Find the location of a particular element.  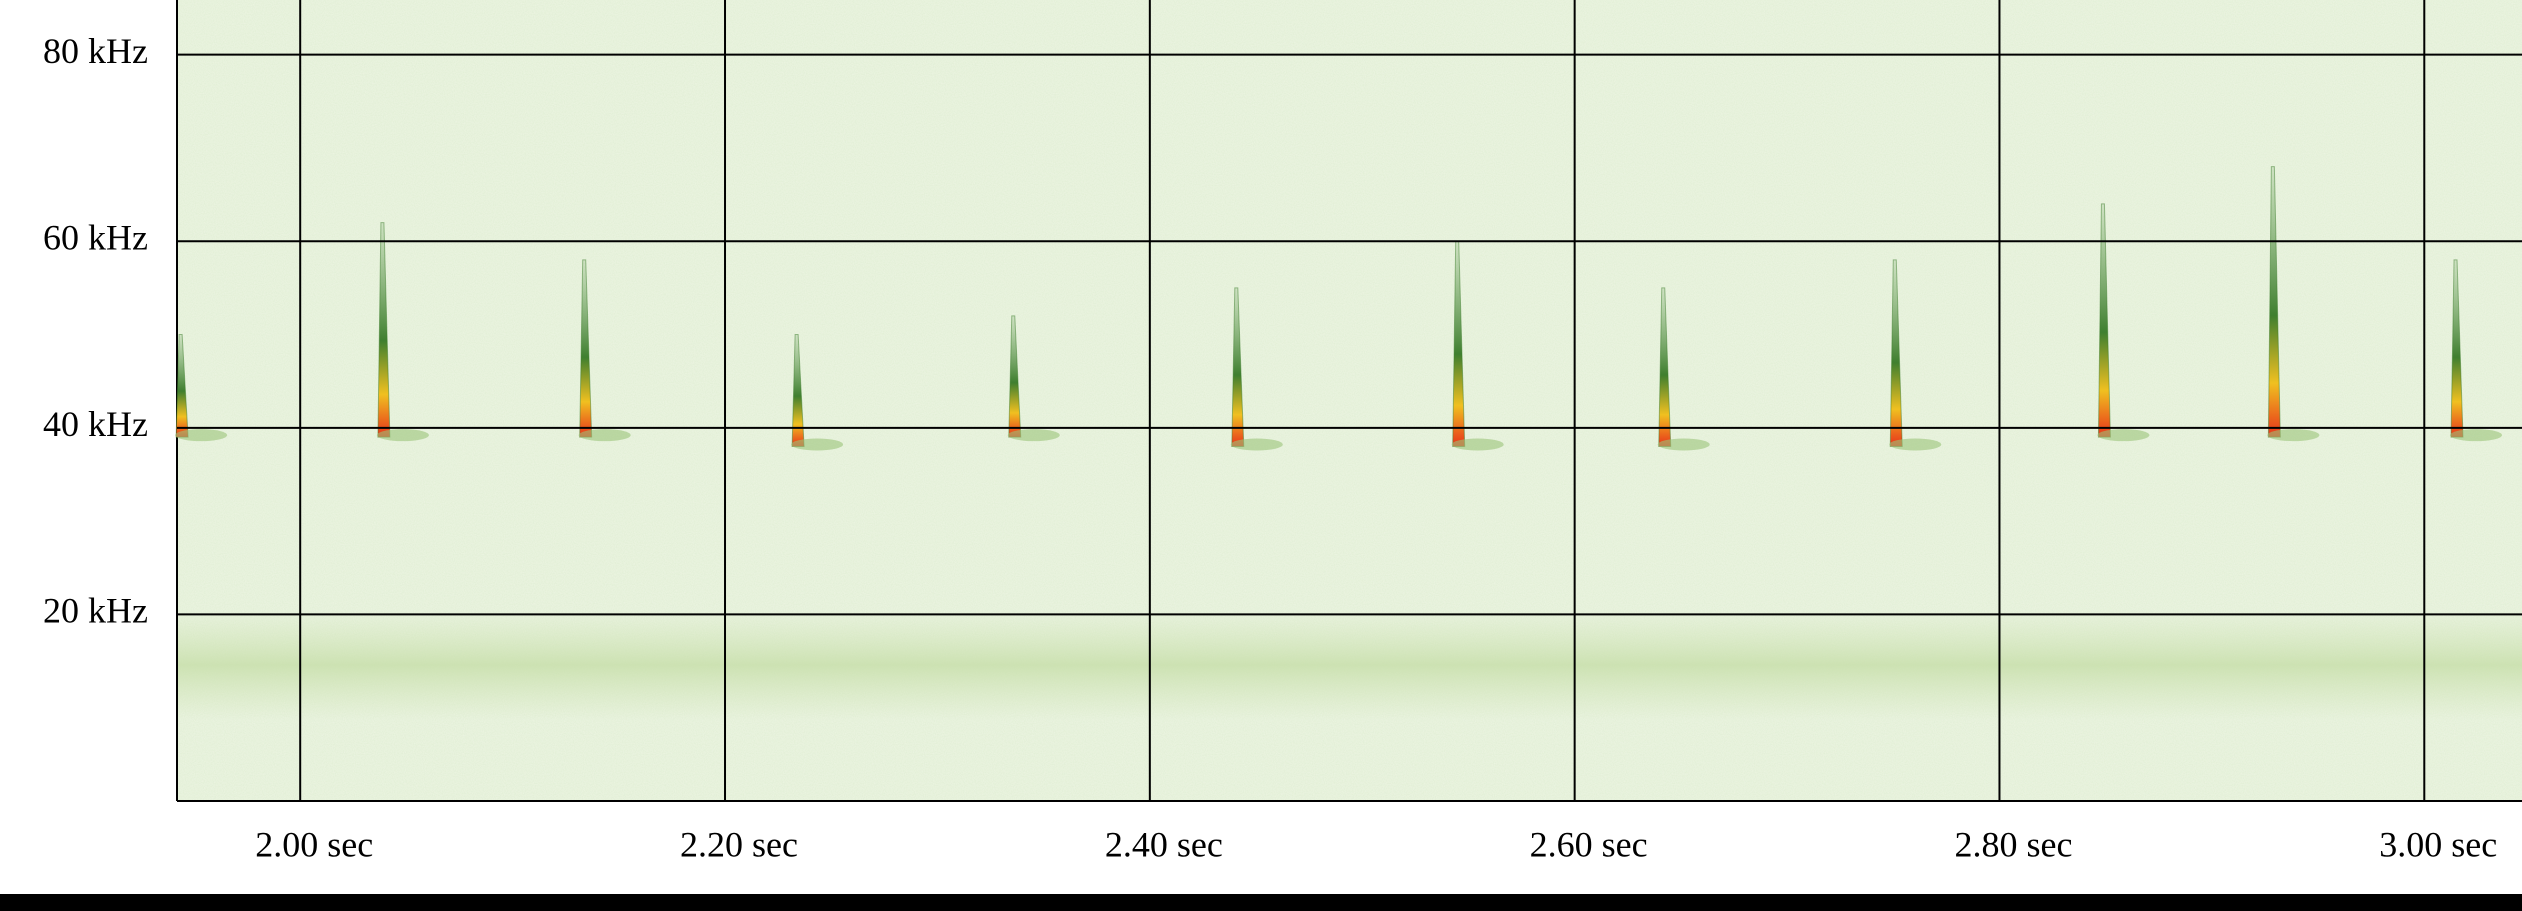

x-tick-label: 2.80 sec is located at coordinates (2013, 844).